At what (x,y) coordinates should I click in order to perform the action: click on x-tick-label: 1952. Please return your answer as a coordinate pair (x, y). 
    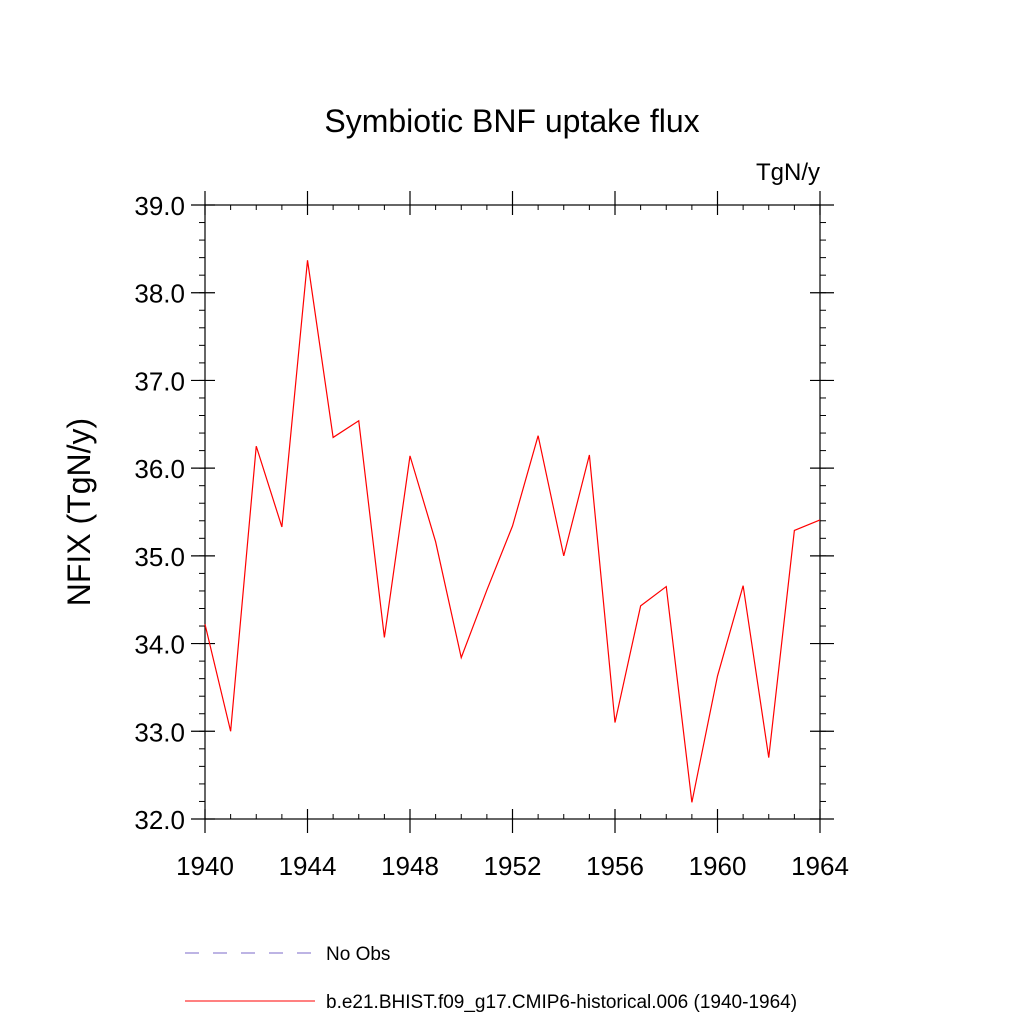
    Looking at the image, I should click on (513, 866).